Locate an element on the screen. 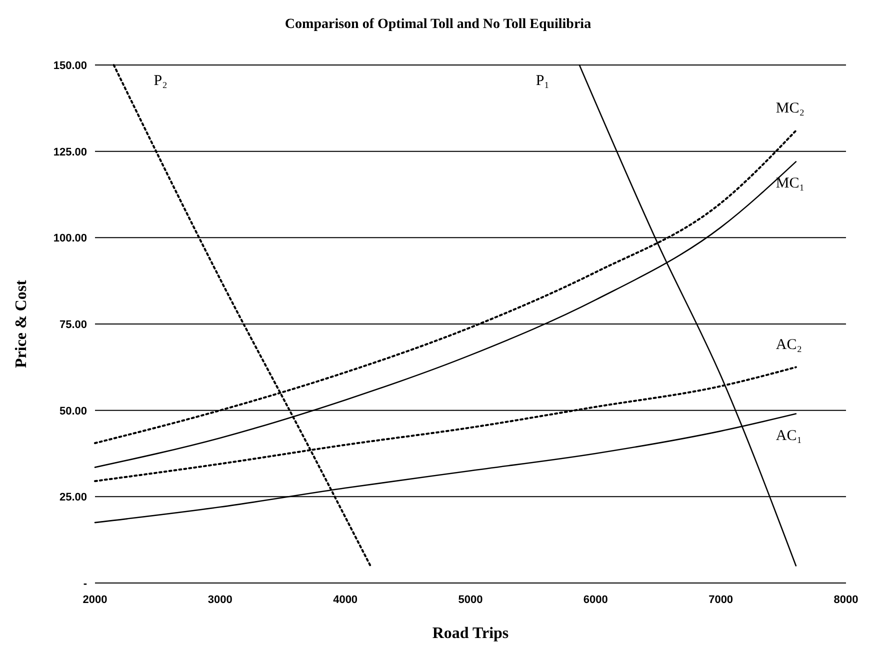 The image size is (876, 665). series-label: MC₂ is located at coordinates (790, 108).